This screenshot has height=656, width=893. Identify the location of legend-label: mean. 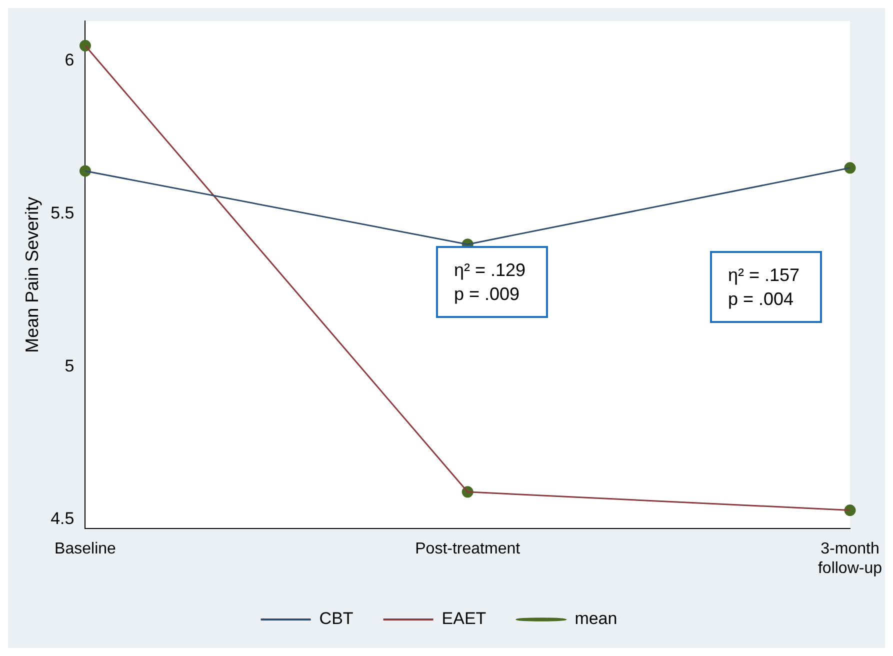
(596, 618).